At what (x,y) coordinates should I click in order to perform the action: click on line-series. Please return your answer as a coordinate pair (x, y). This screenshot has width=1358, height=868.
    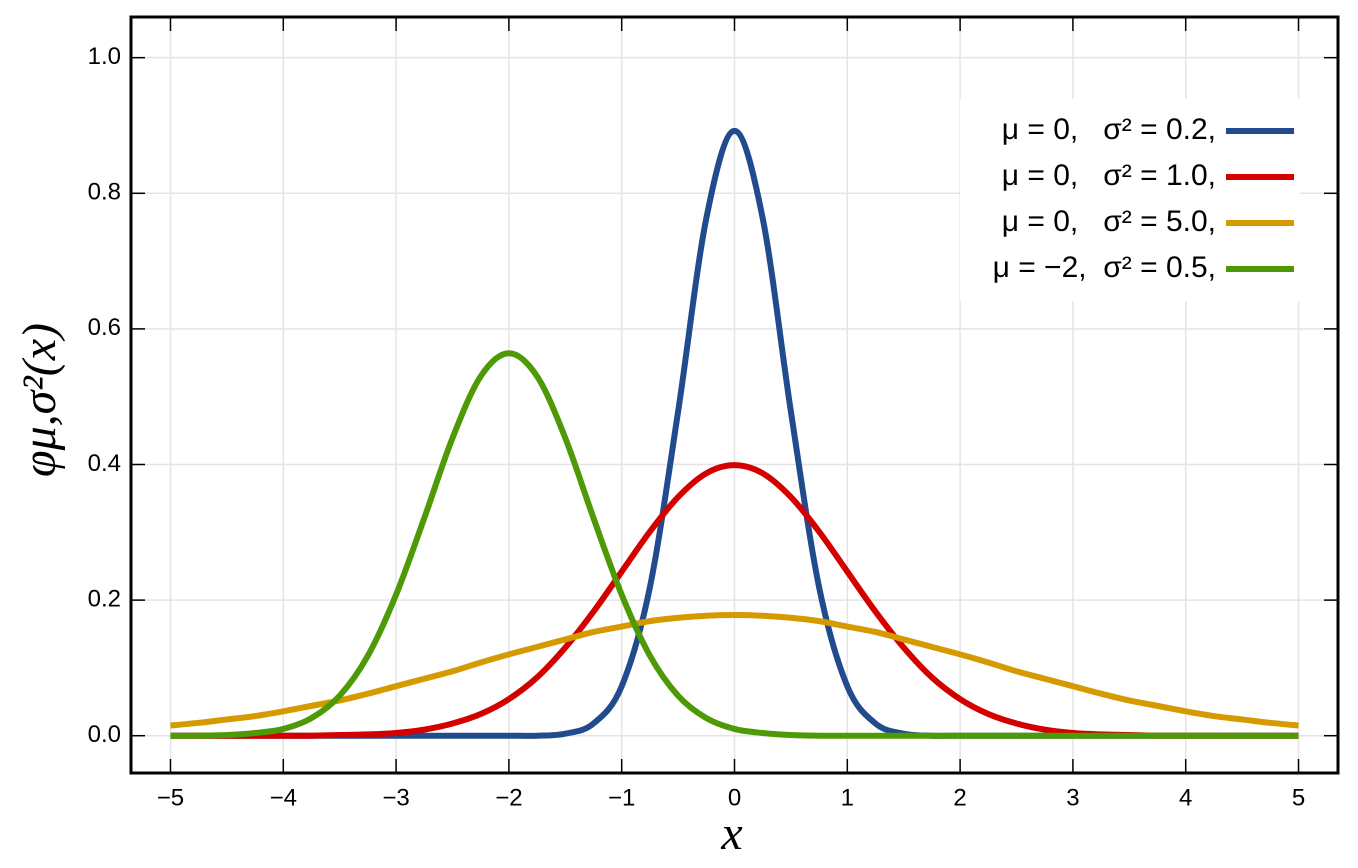
    Looking at the image, I should click on (734, 670).